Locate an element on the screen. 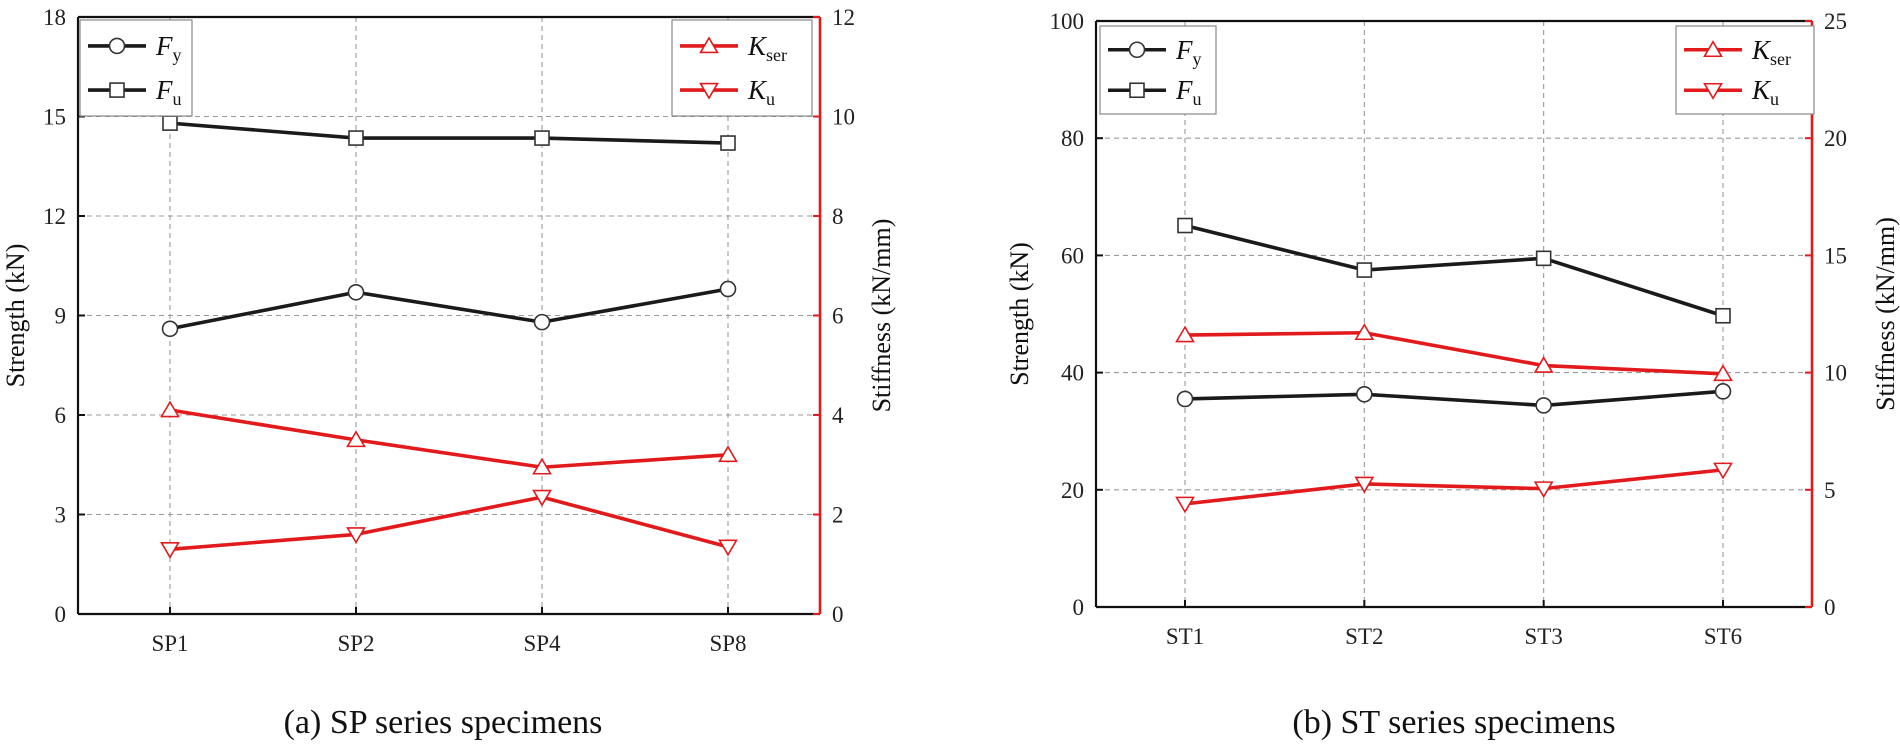 This screenshot has width=1900, height=751. left-tick-label: 40 is located at coordinates (1072, 373).